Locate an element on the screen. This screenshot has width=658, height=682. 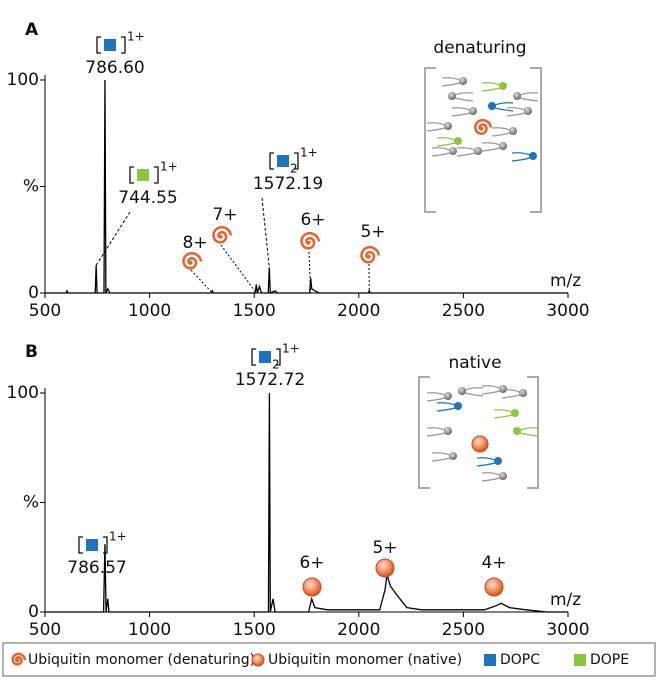
x-axis-label: m/z is located at coordinates (565, 281).